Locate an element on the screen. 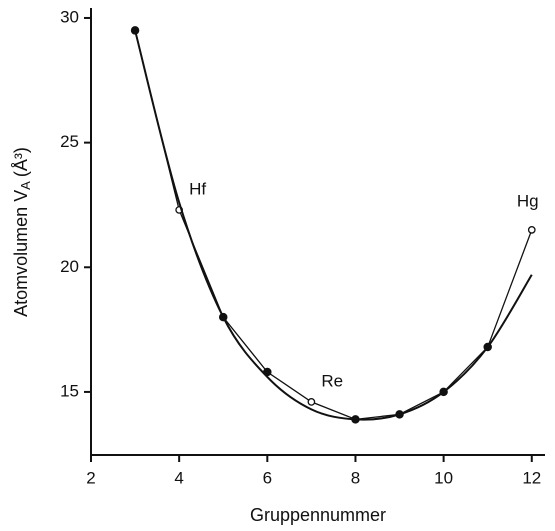 The image size is (555, 531). point-label: Re is located at coordinates (332, 380).